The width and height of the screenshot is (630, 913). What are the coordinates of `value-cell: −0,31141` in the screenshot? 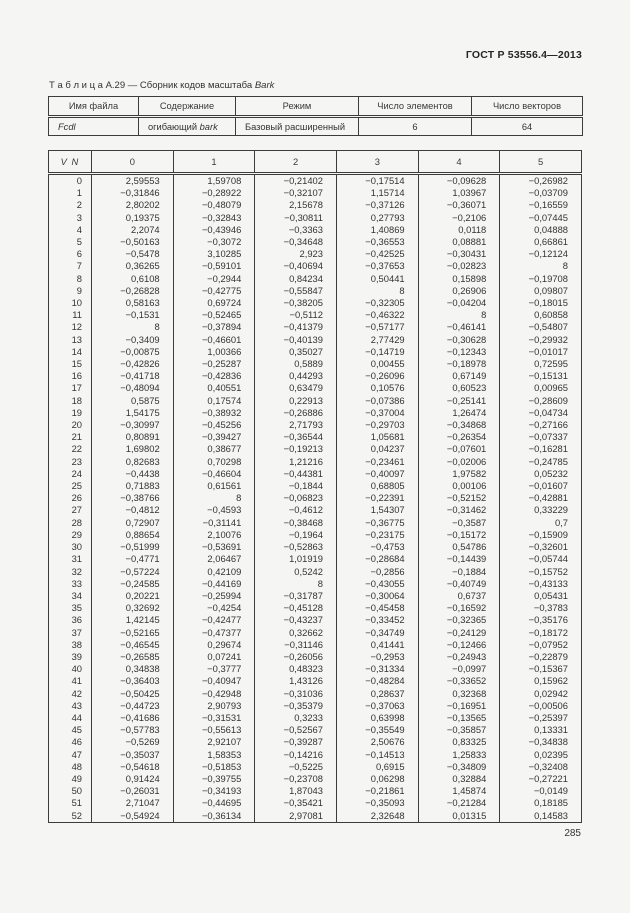 It's located at (214, 522).